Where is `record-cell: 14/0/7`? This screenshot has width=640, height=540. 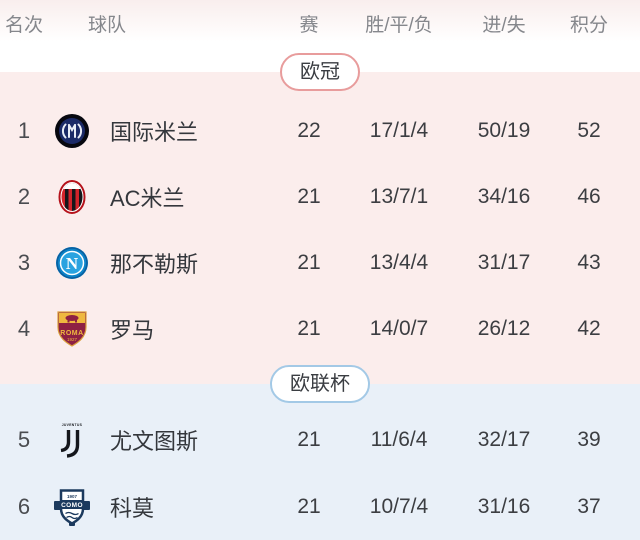
record-cell: 14/0/7 is located at coordinates (399, 328).